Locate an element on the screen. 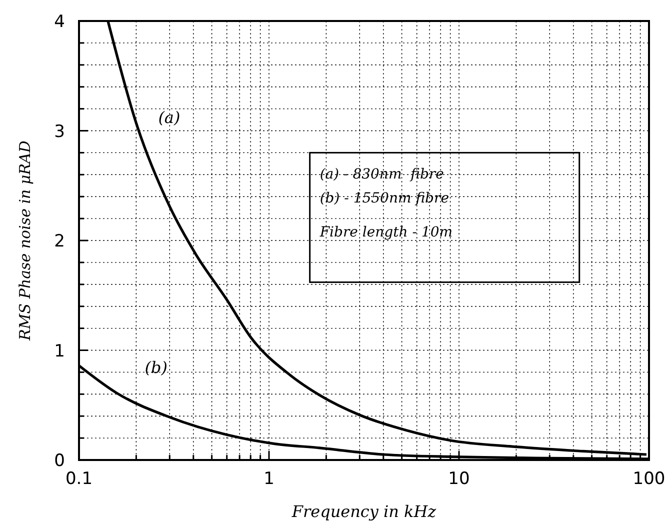 The width and height of the screenshot is (669, 531). series-label: (a) is located at coordinates (169, 118).